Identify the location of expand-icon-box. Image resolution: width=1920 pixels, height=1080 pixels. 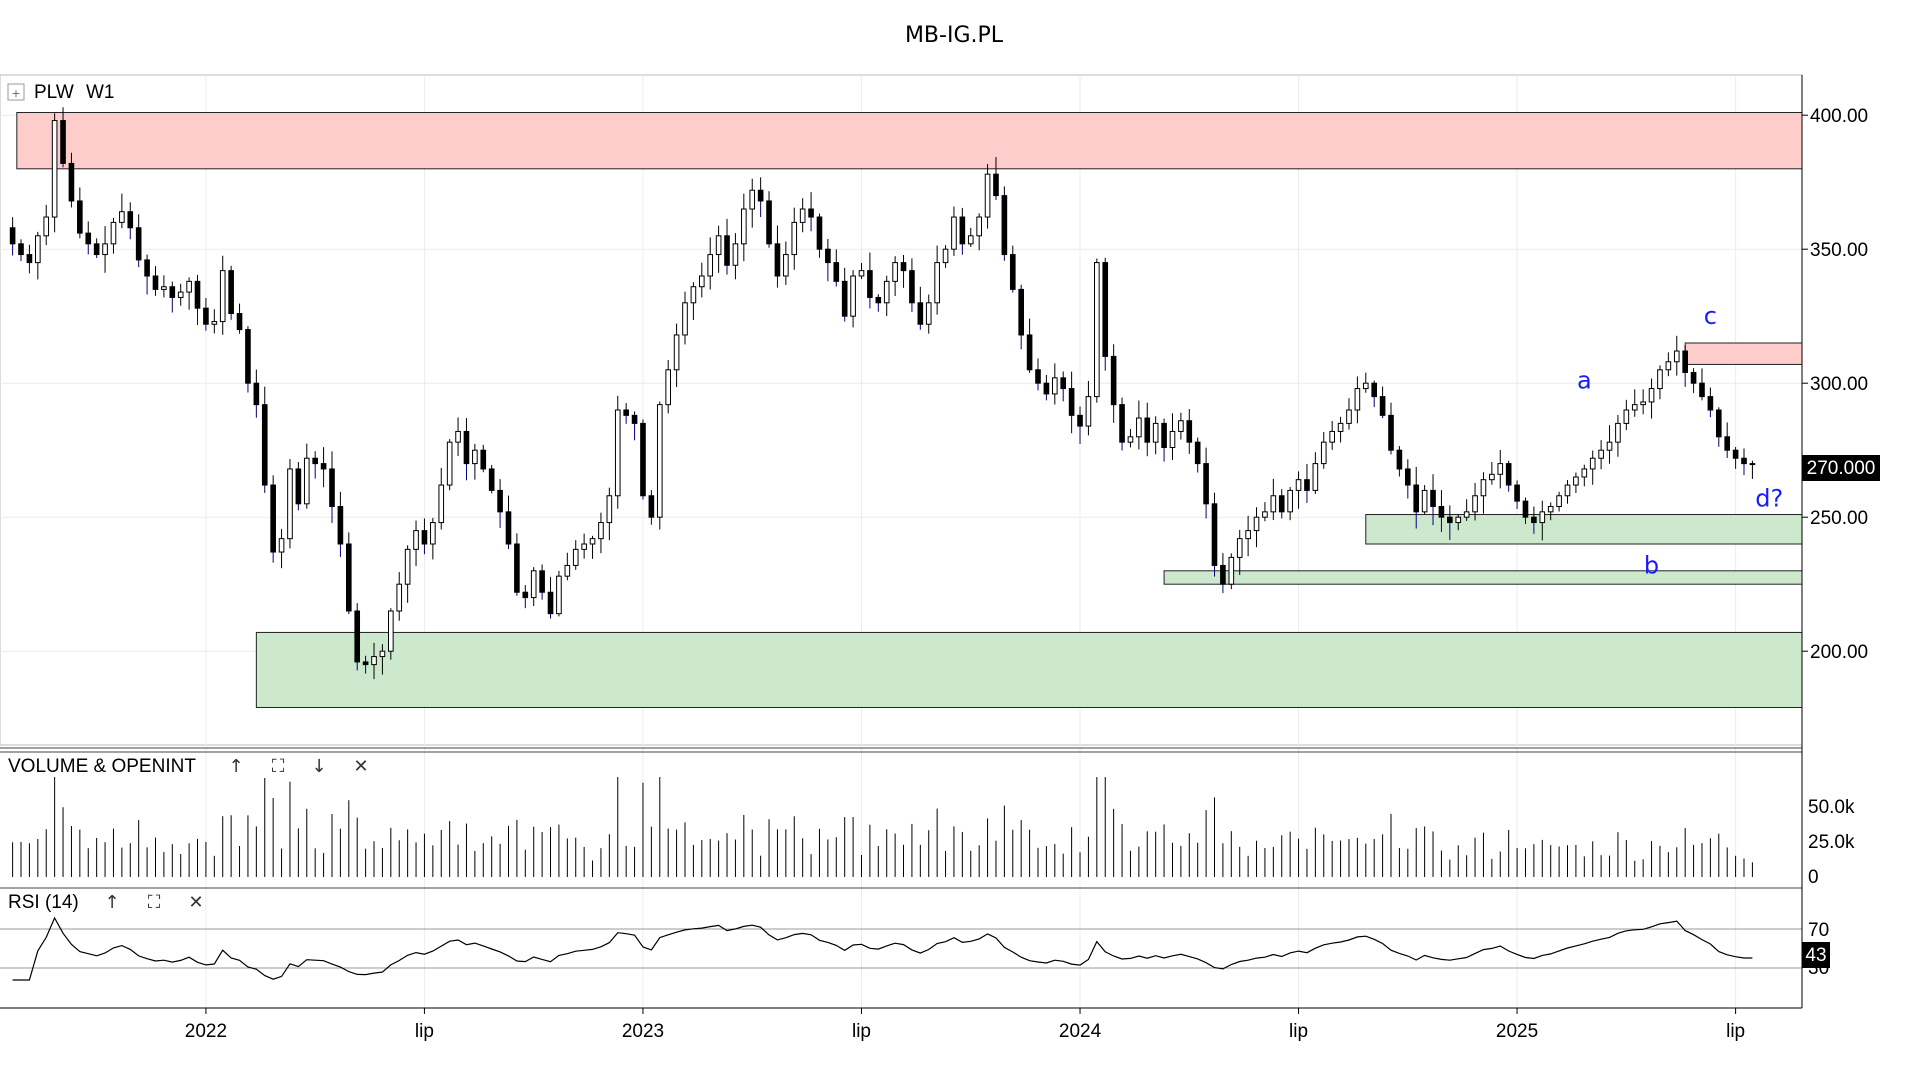
(16, 92).